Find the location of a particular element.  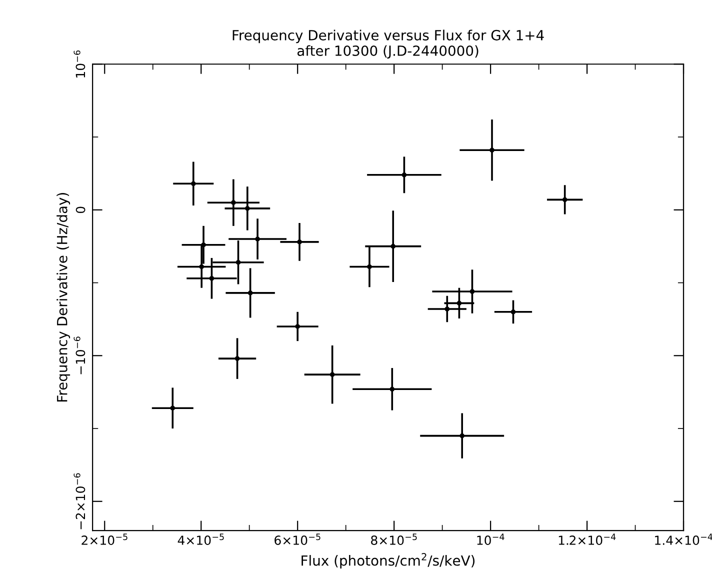

x-axis-title: Flux (photons/cm$^{2}$/s/keV) is located at coordinates (388, 560).